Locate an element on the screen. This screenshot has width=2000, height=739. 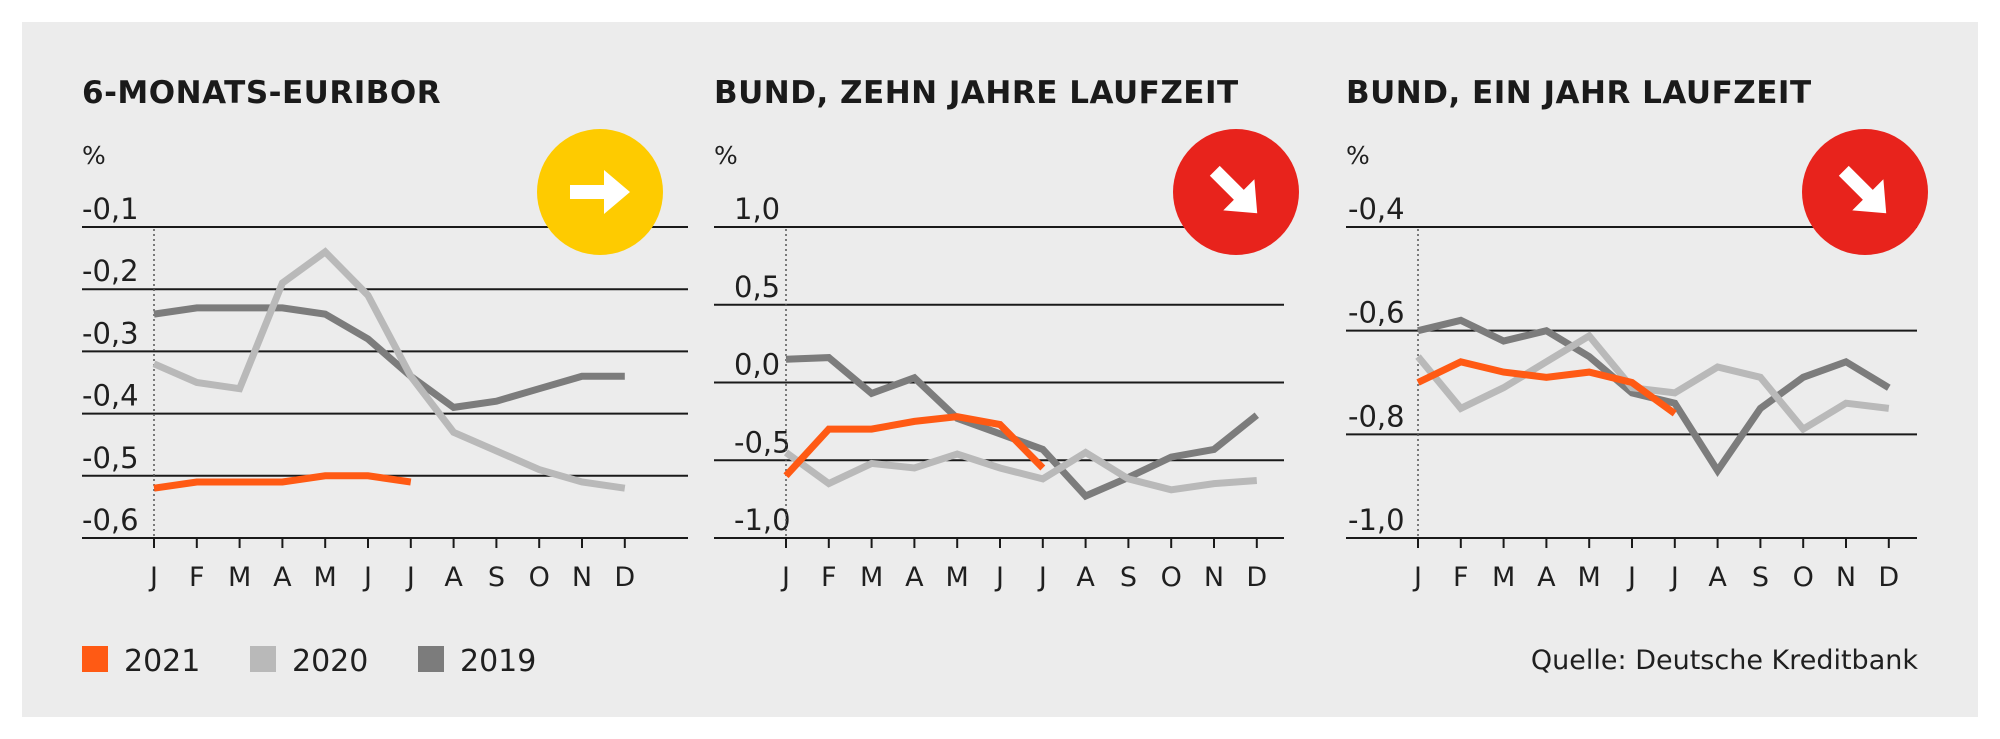
chart-title: BUND, EIN JAHR LAUFZEIT is located at coordinates (1579, 93).